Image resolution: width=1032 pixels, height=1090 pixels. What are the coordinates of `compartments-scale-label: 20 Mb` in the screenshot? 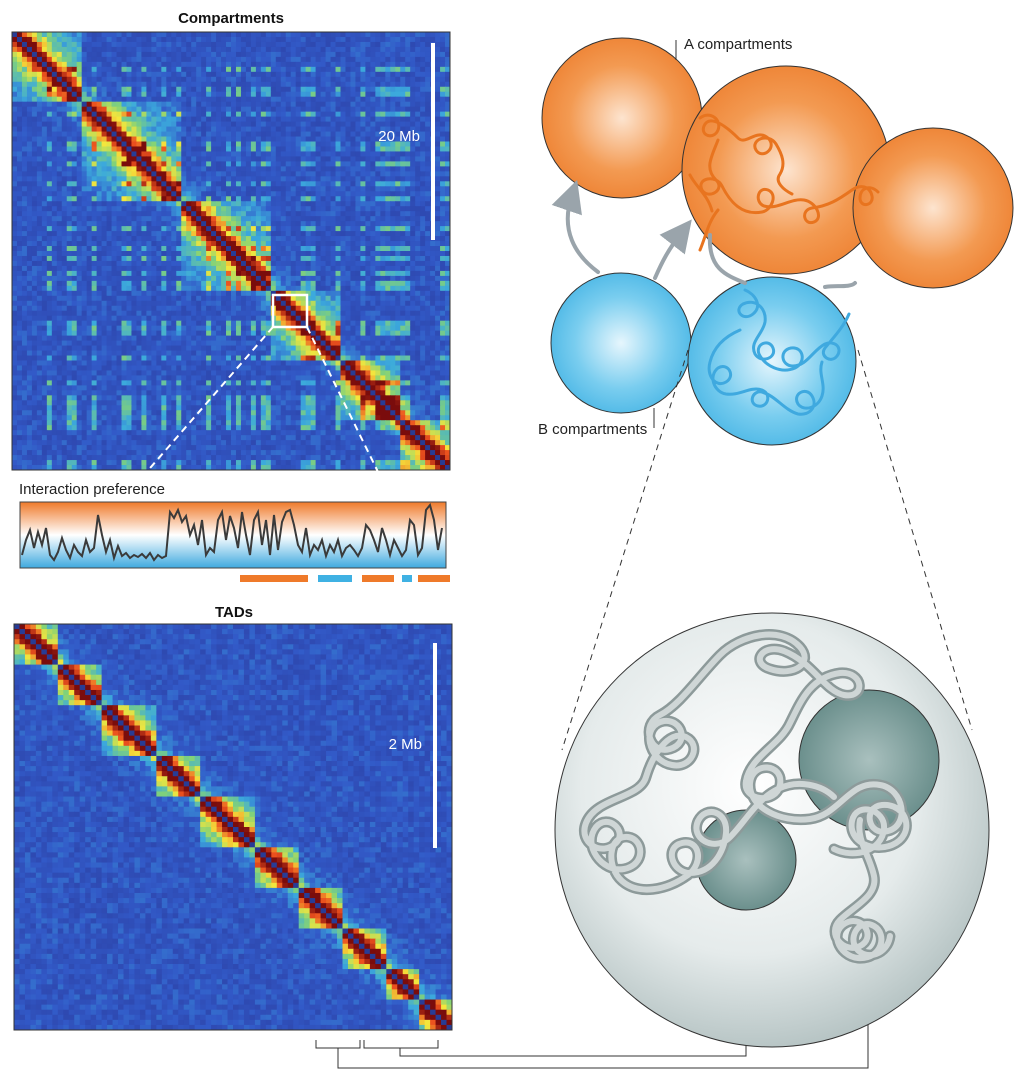 It's located at (399, 136).